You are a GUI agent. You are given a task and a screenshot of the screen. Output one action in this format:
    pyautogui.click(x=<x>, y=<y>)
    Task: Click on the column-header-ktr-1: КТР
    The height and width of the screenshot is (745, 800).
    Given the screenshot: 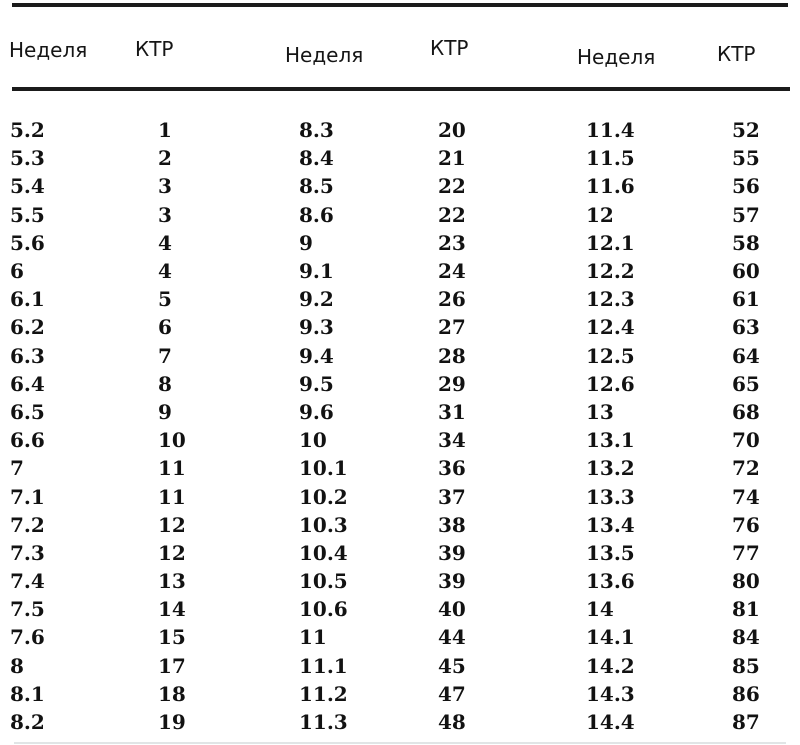 What is the action you would take?
    pyautogui.click(x=154, y=49)
    